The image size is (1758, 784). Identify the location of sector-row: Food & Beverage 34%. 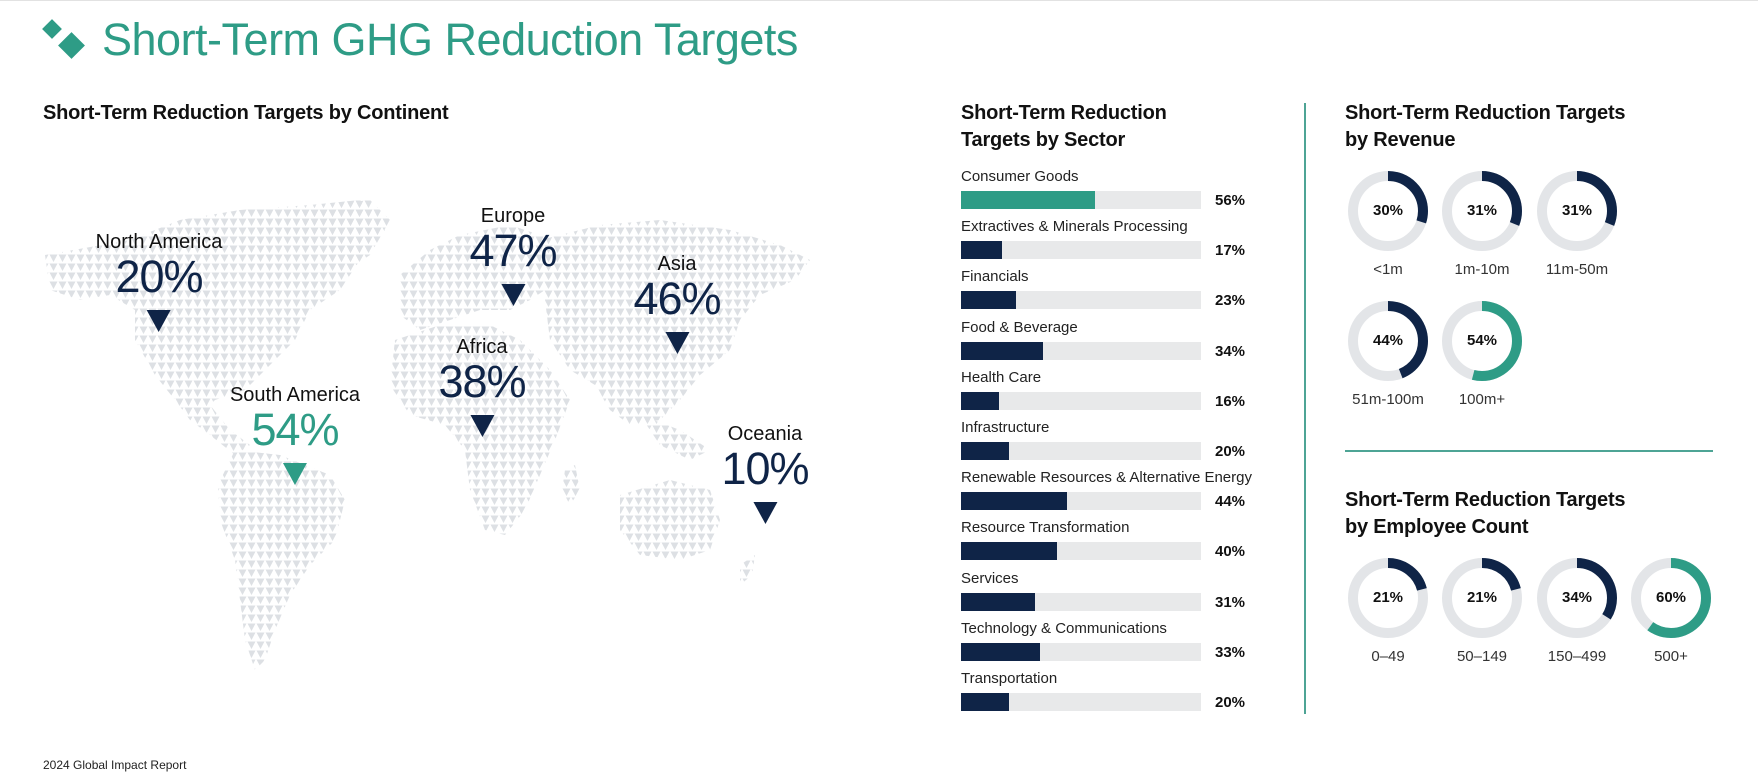
(1126, 344).